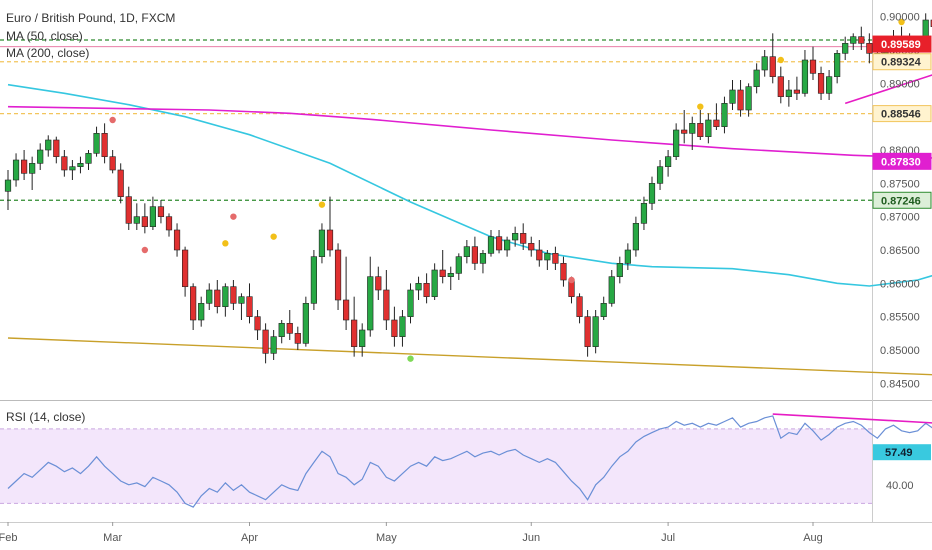 Image resolution: width=932 pixels, height=550 pixels. What do you see at coordinates (901, 115) in the screenshot?
I see `price-tag-label: 0.88546` at bounding box center [901, 115].